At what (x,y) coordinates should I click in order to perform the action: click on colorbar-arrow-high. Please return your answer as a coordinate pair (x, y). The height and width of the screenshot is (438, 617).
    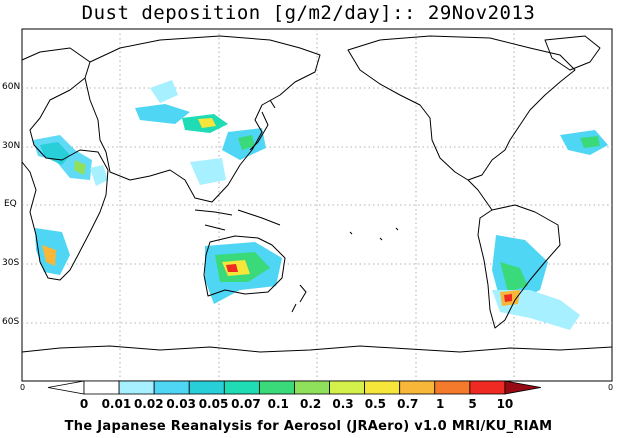
    Looking at the image, I should click on (522, 387).